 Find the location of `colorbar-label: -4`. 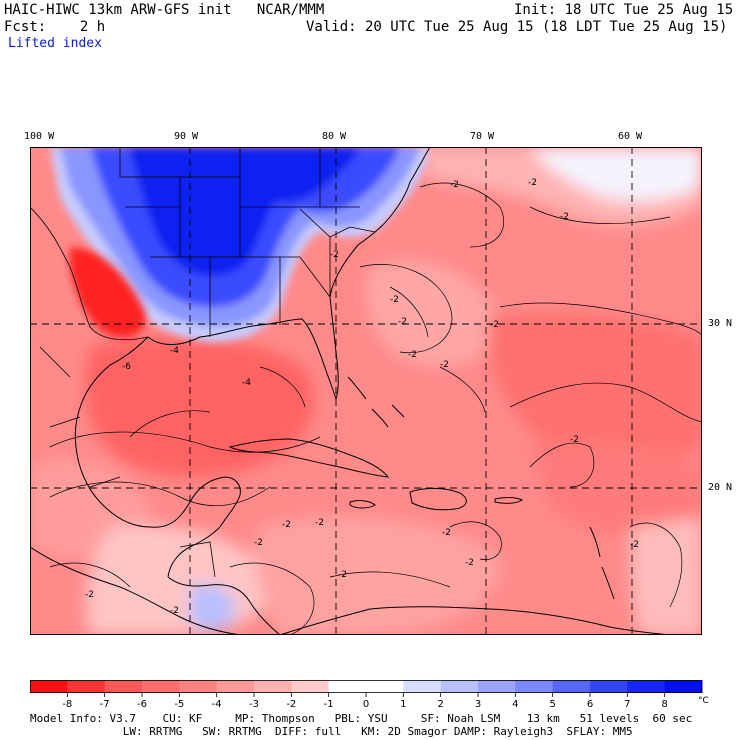

colorbar-label: -4 is located at coordinates (217, 704).